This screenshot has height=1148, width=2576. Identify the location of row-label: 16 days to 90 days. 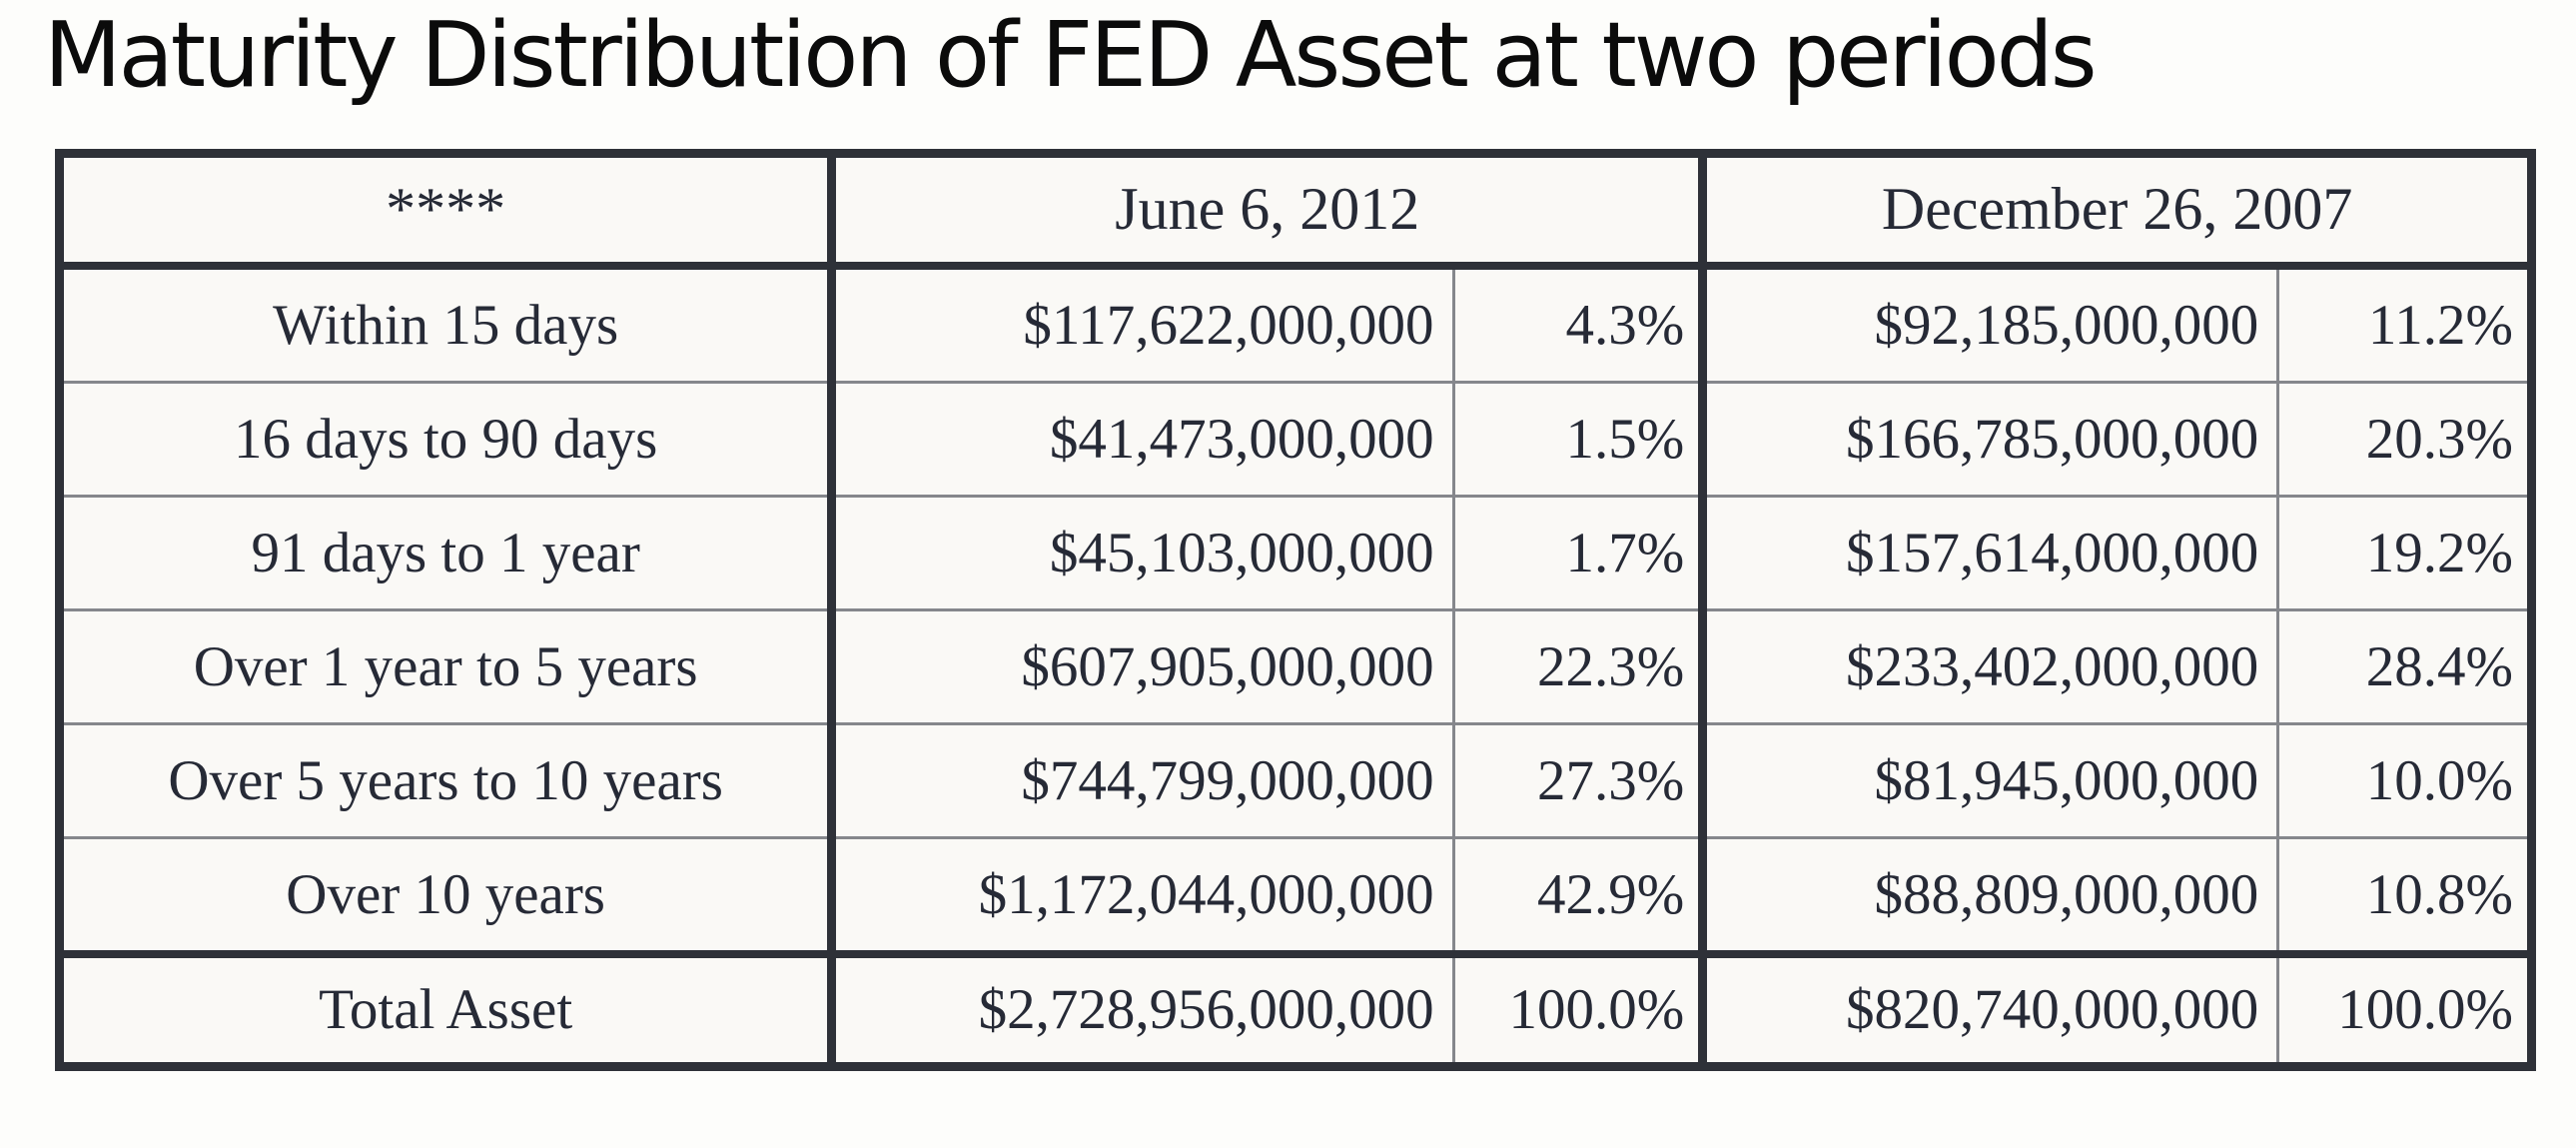
(446, 439).